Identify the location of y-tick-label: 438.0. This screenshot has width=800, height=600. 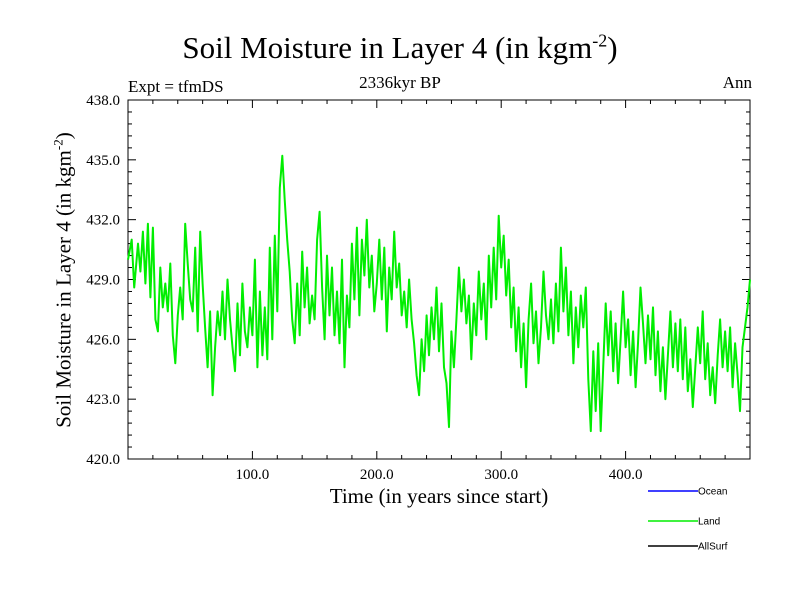
(103, 101).